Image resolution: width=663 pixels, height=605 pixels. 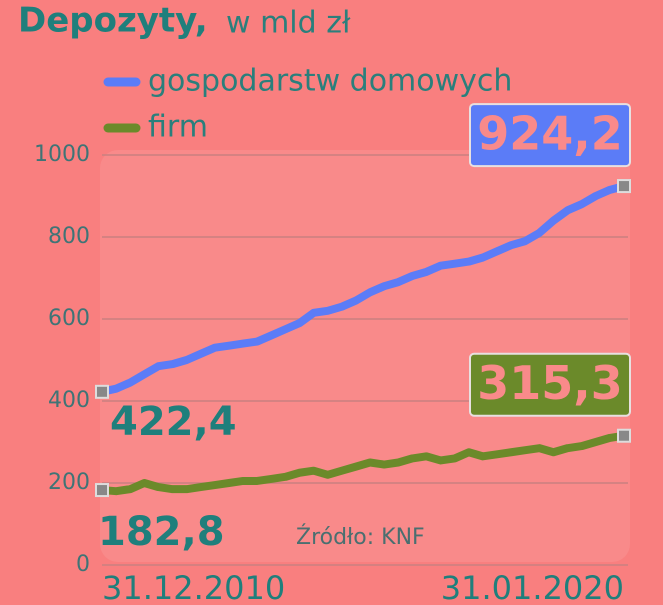 What do you see at coordinates (363, 463) in the screenshot?
I see `line` at bounding box center [363, 463].